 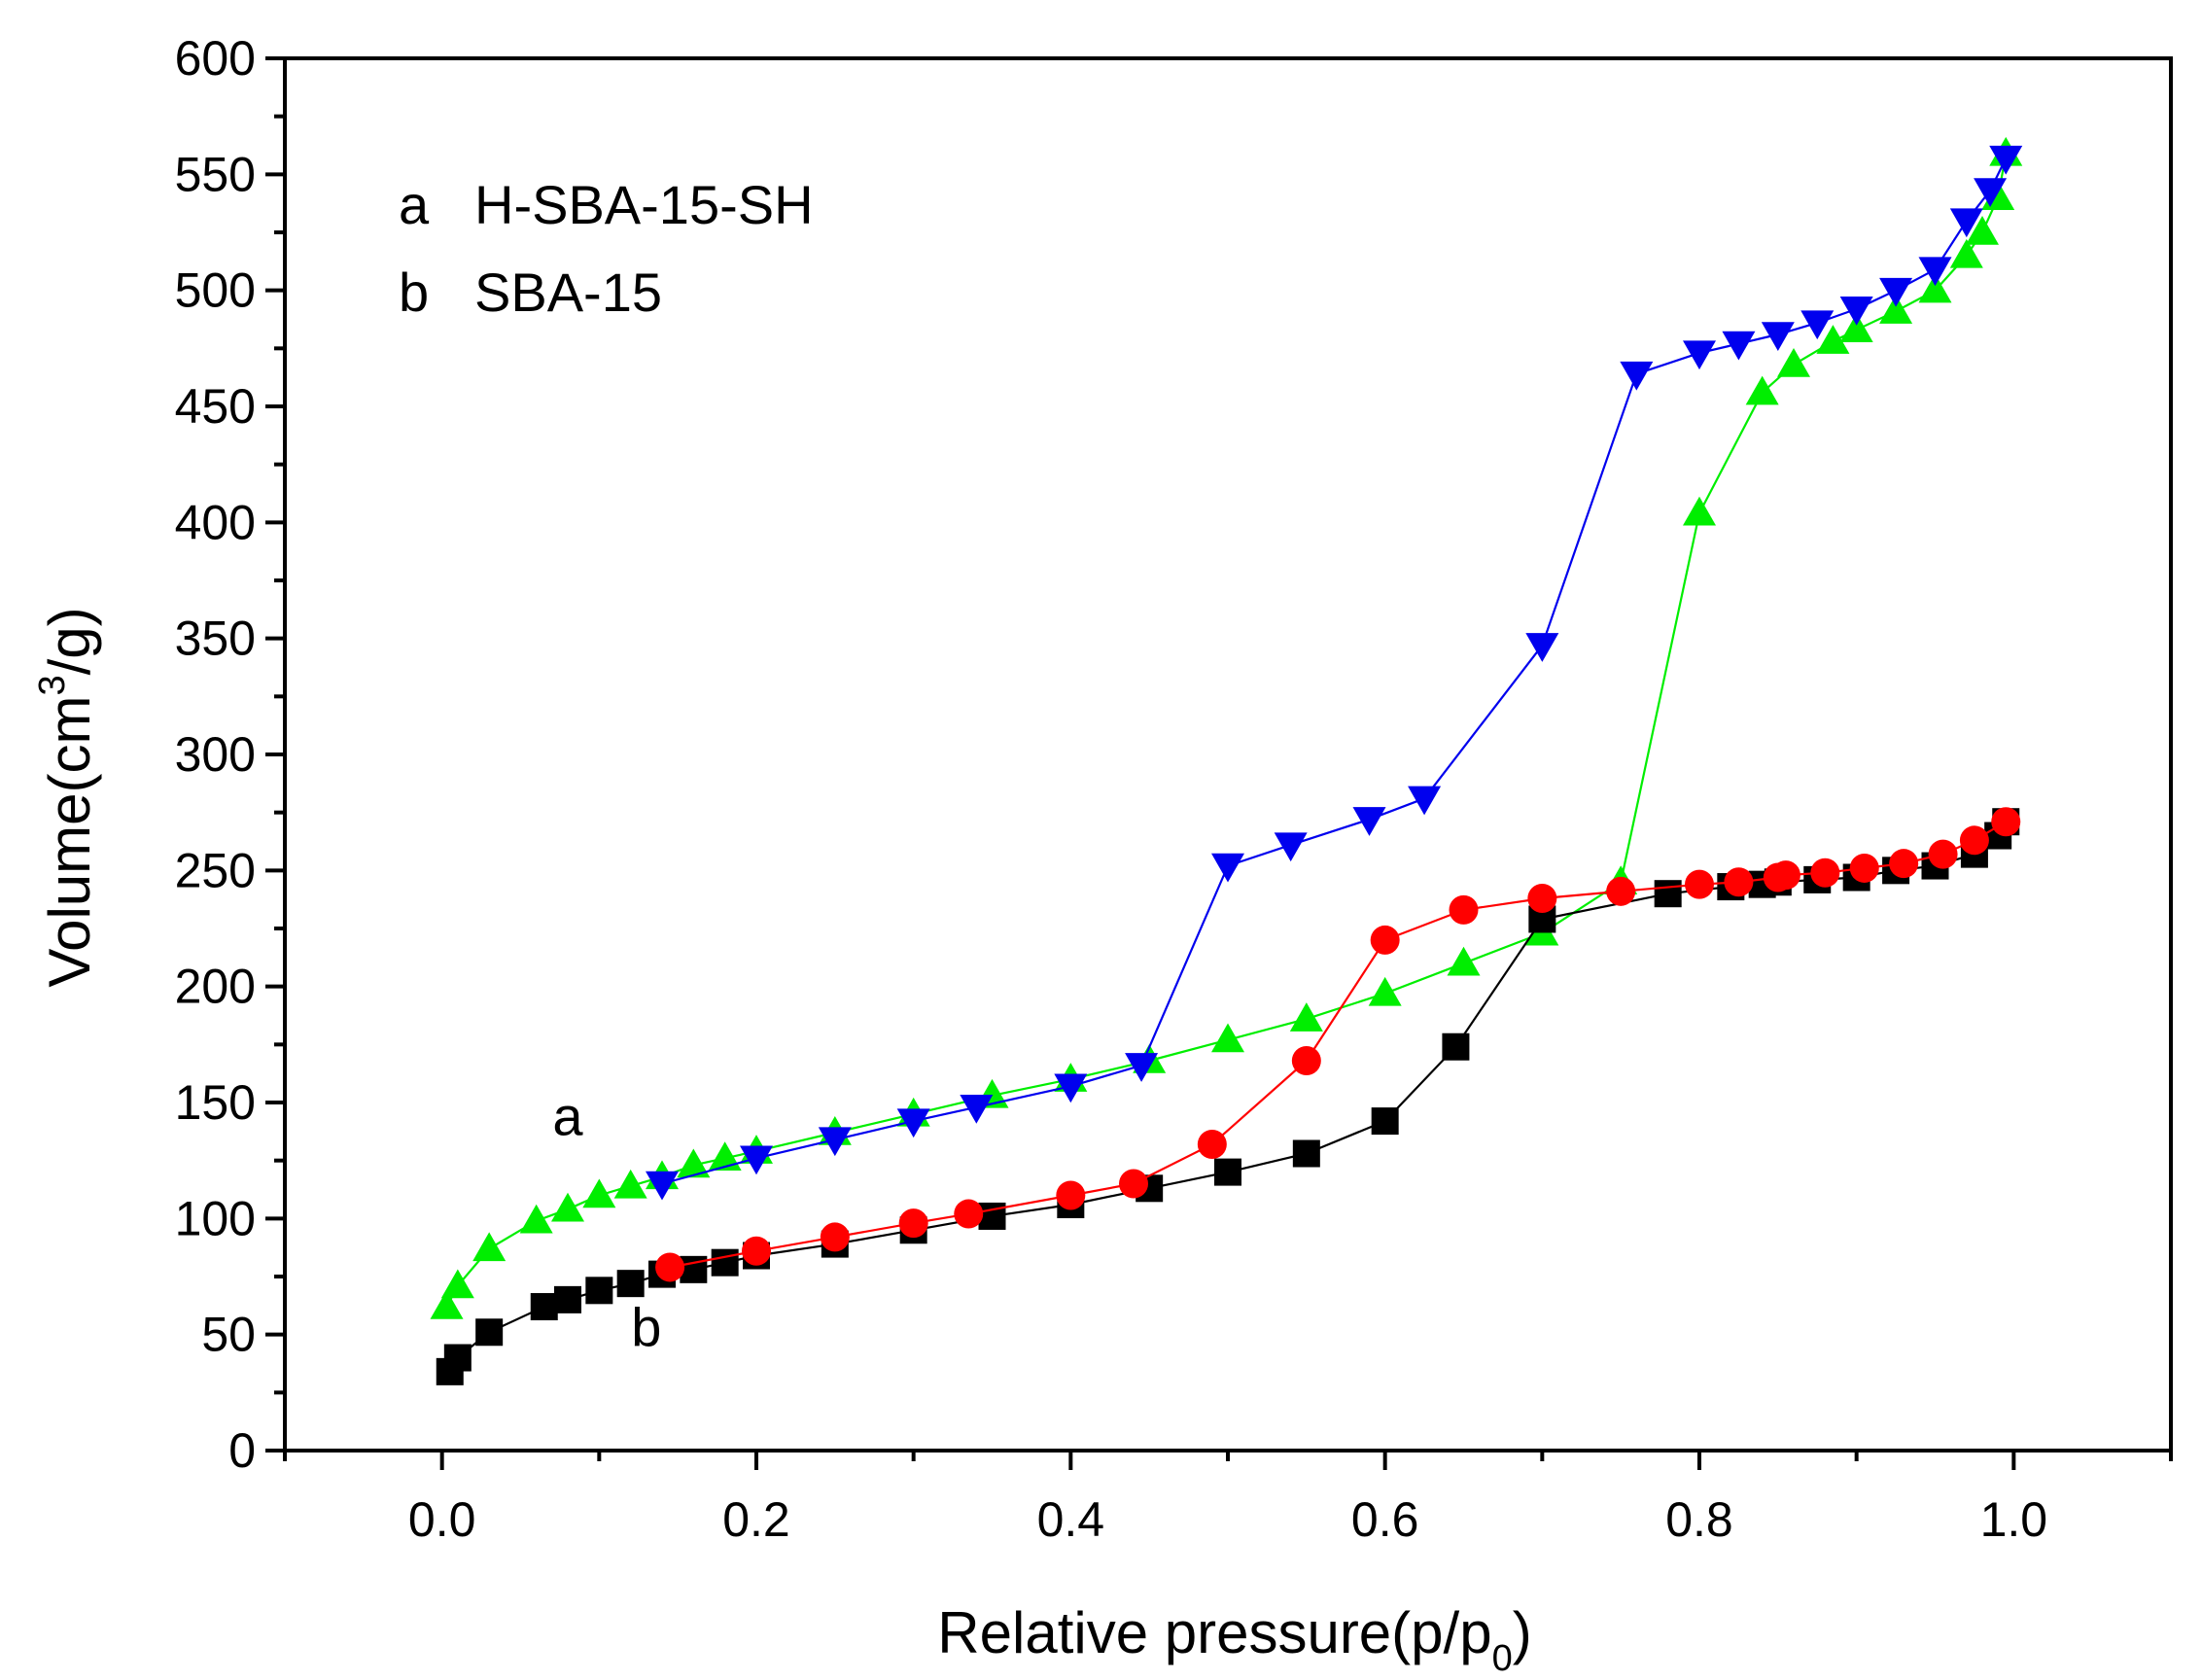 I want to click on y-tick-label: 600, so click(x=215, y=58).